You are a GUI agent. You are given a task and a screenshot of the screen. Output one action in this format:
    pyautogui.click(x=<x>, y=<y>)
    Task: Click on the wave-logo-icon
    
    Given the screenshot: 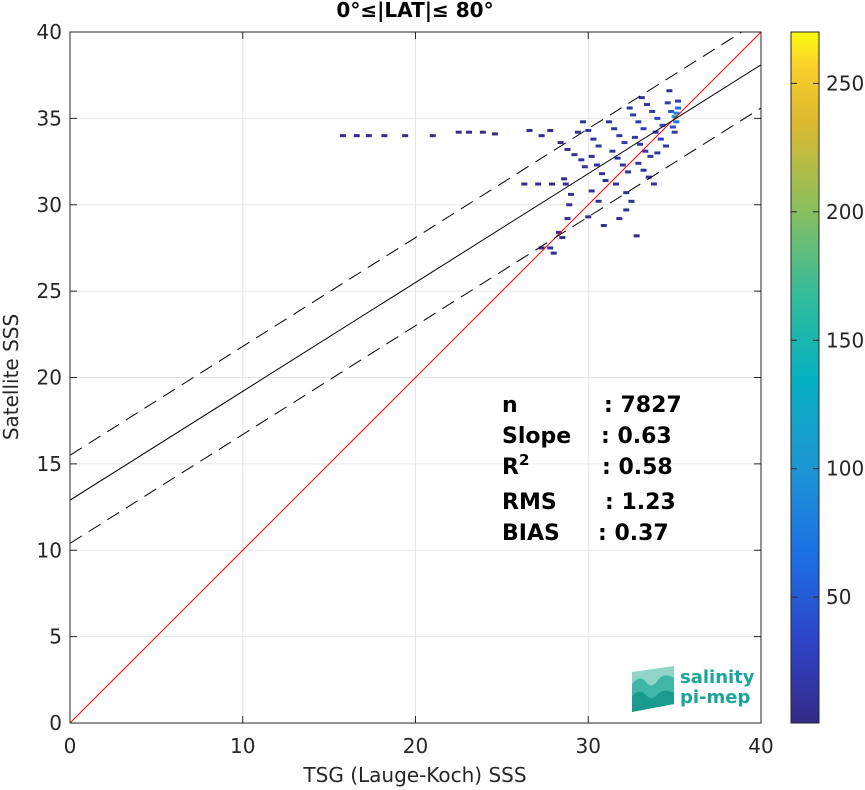 What is the action you would take?
    pyautogui.click(x=653, y=689)
    